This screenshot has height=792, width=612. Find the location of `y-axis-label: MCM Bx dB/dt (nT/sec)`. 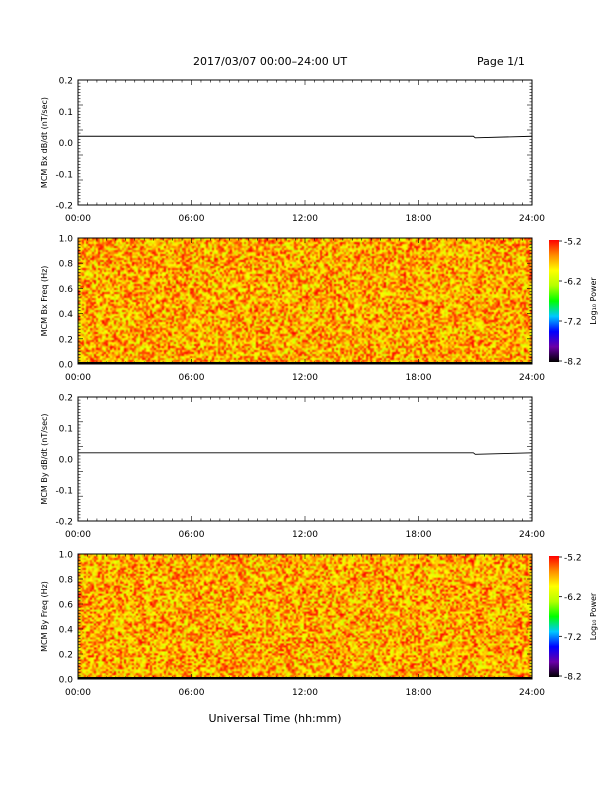

y-axis-label: MCM Bx dB/dt (nT/sec) is located at coordinates (44, 142).